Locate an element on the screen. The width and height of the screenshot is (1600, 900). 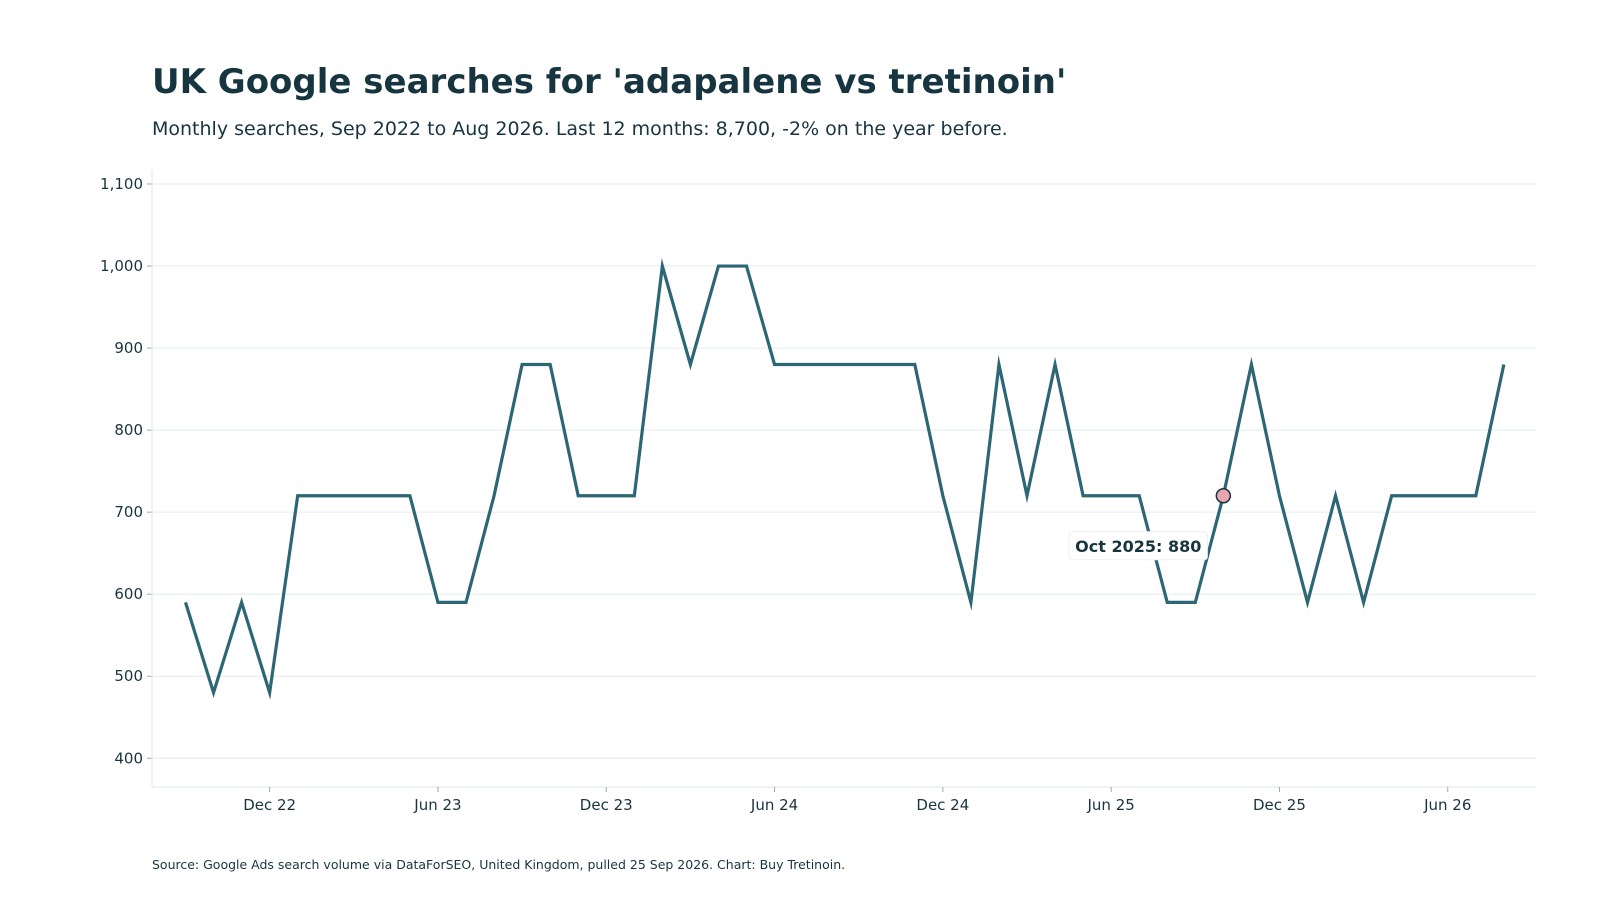
x-tick-label: Dec 23 is located at coordinates (606, 805).